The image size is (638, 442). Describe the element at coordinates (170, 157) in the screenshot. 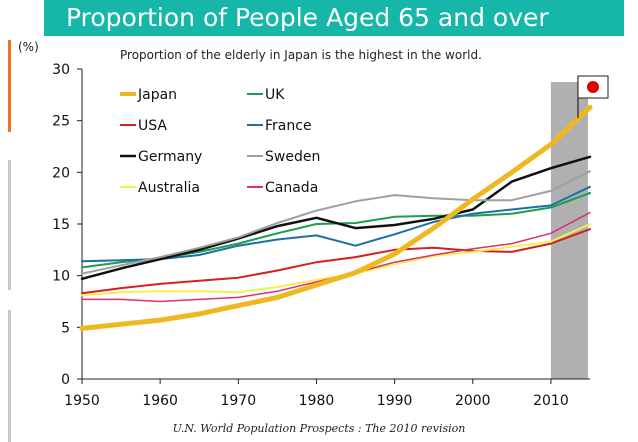

I see `legend-label-germany: Germany` at that location.